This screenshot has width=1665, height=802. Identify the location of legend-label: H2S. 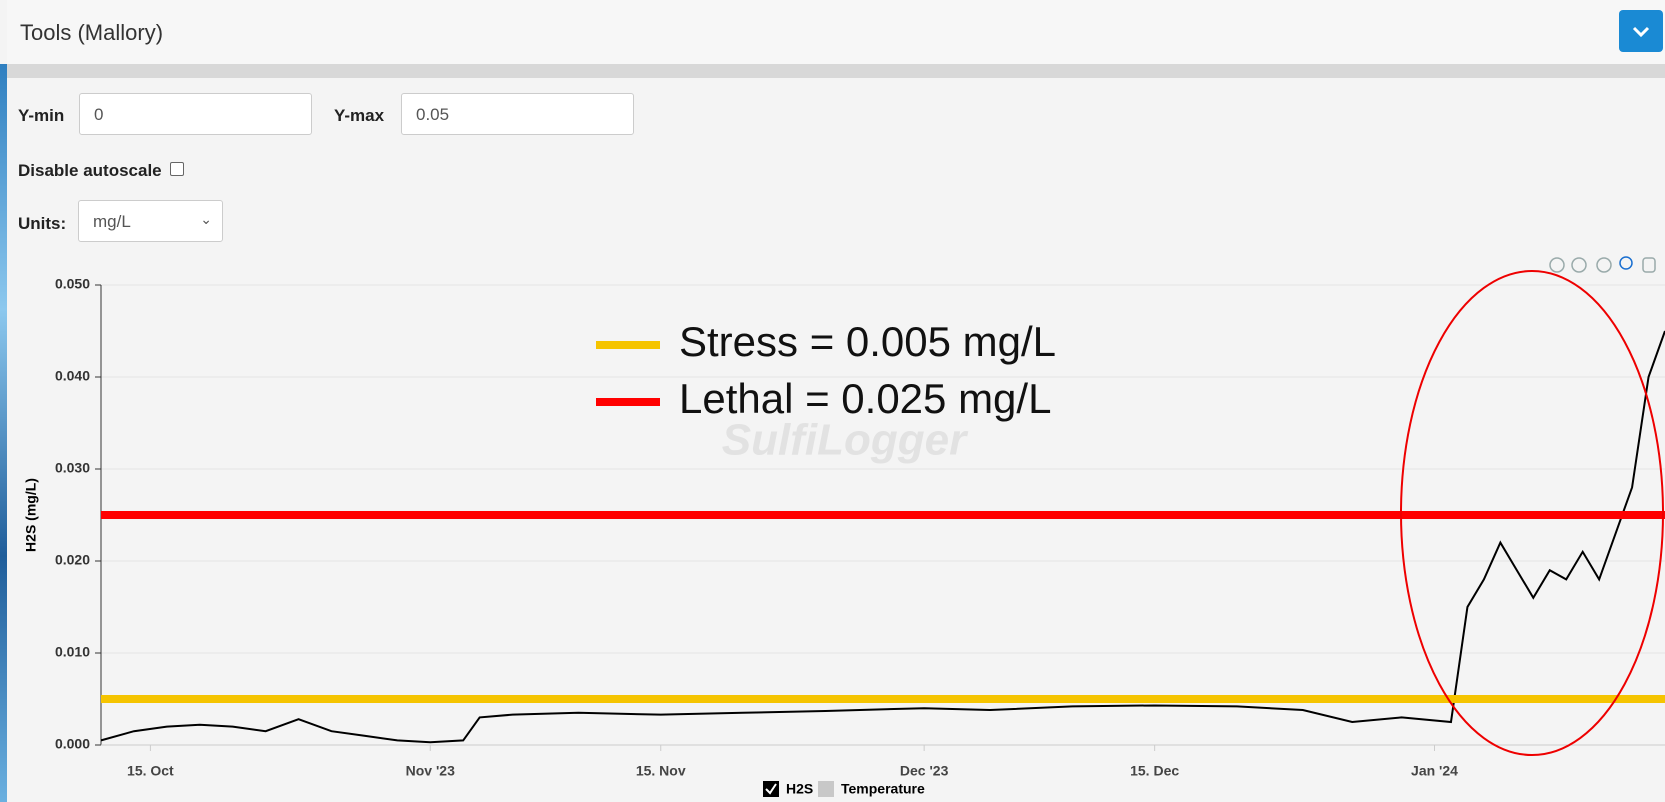
(799, 789).